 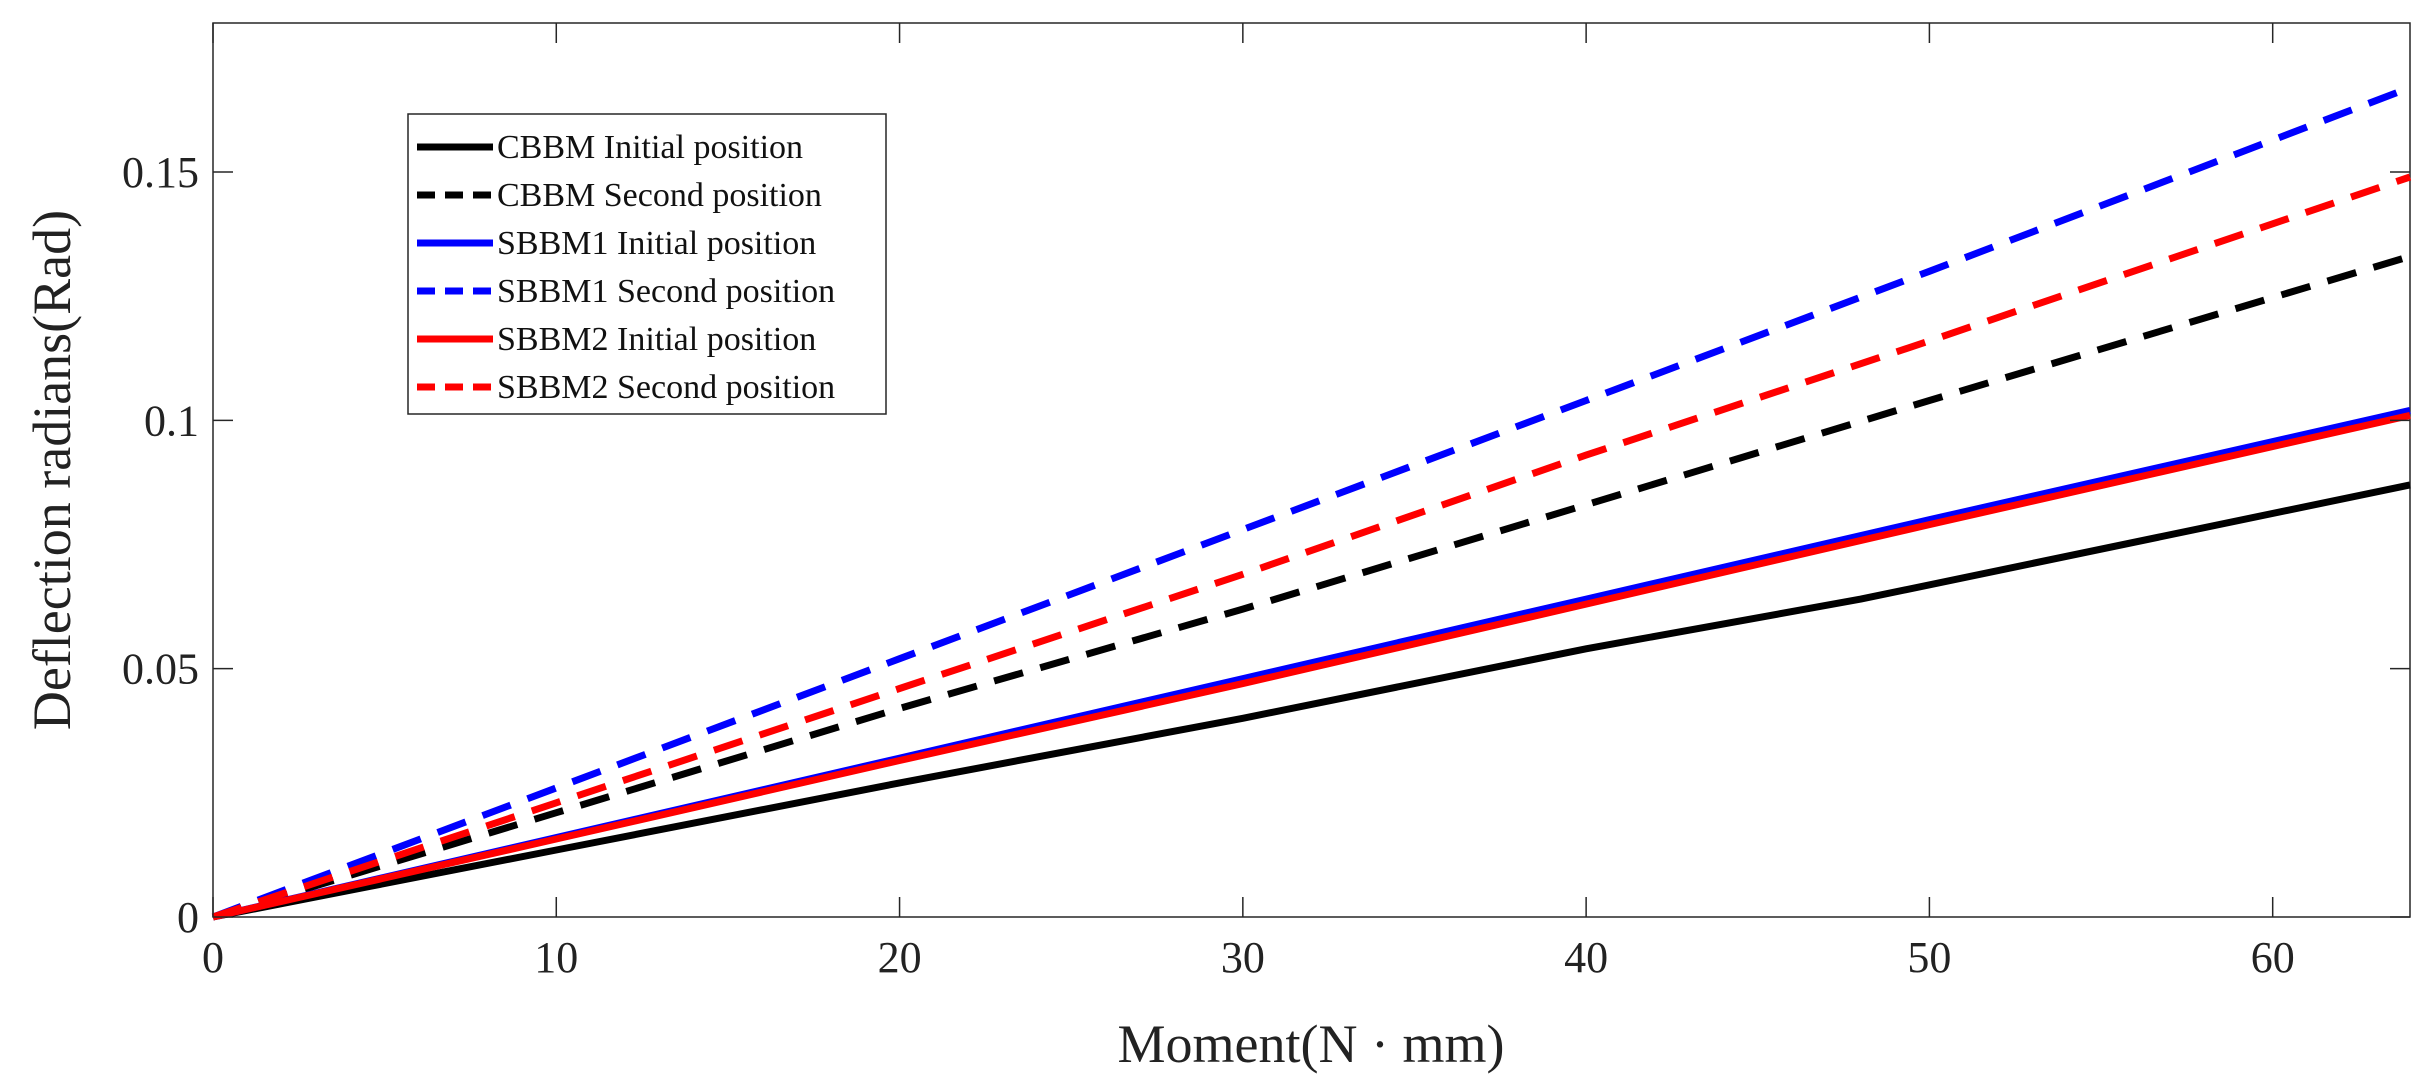 I want to click on y-tick-label: 0.15, so click(x=160, y=172).